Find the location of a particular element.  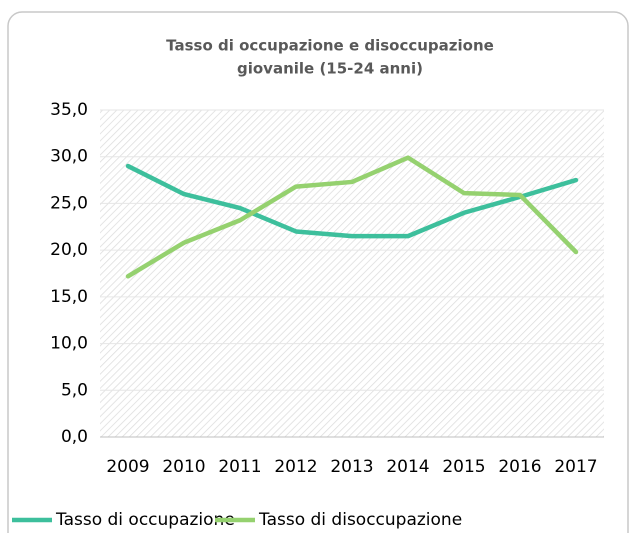

legend-label: Tasso di disoccupazione is located at coordinates (360, 520).